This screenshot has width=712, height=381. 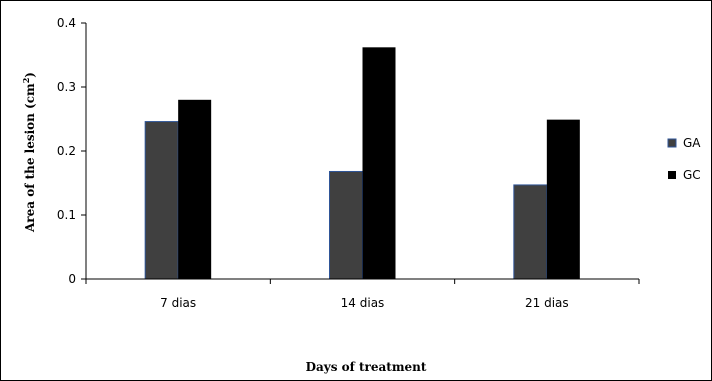 What do you see at coordinates (692, 175) in the screenshot?
I see `legend-label-gc: GC` at bounding box center [692, 175].